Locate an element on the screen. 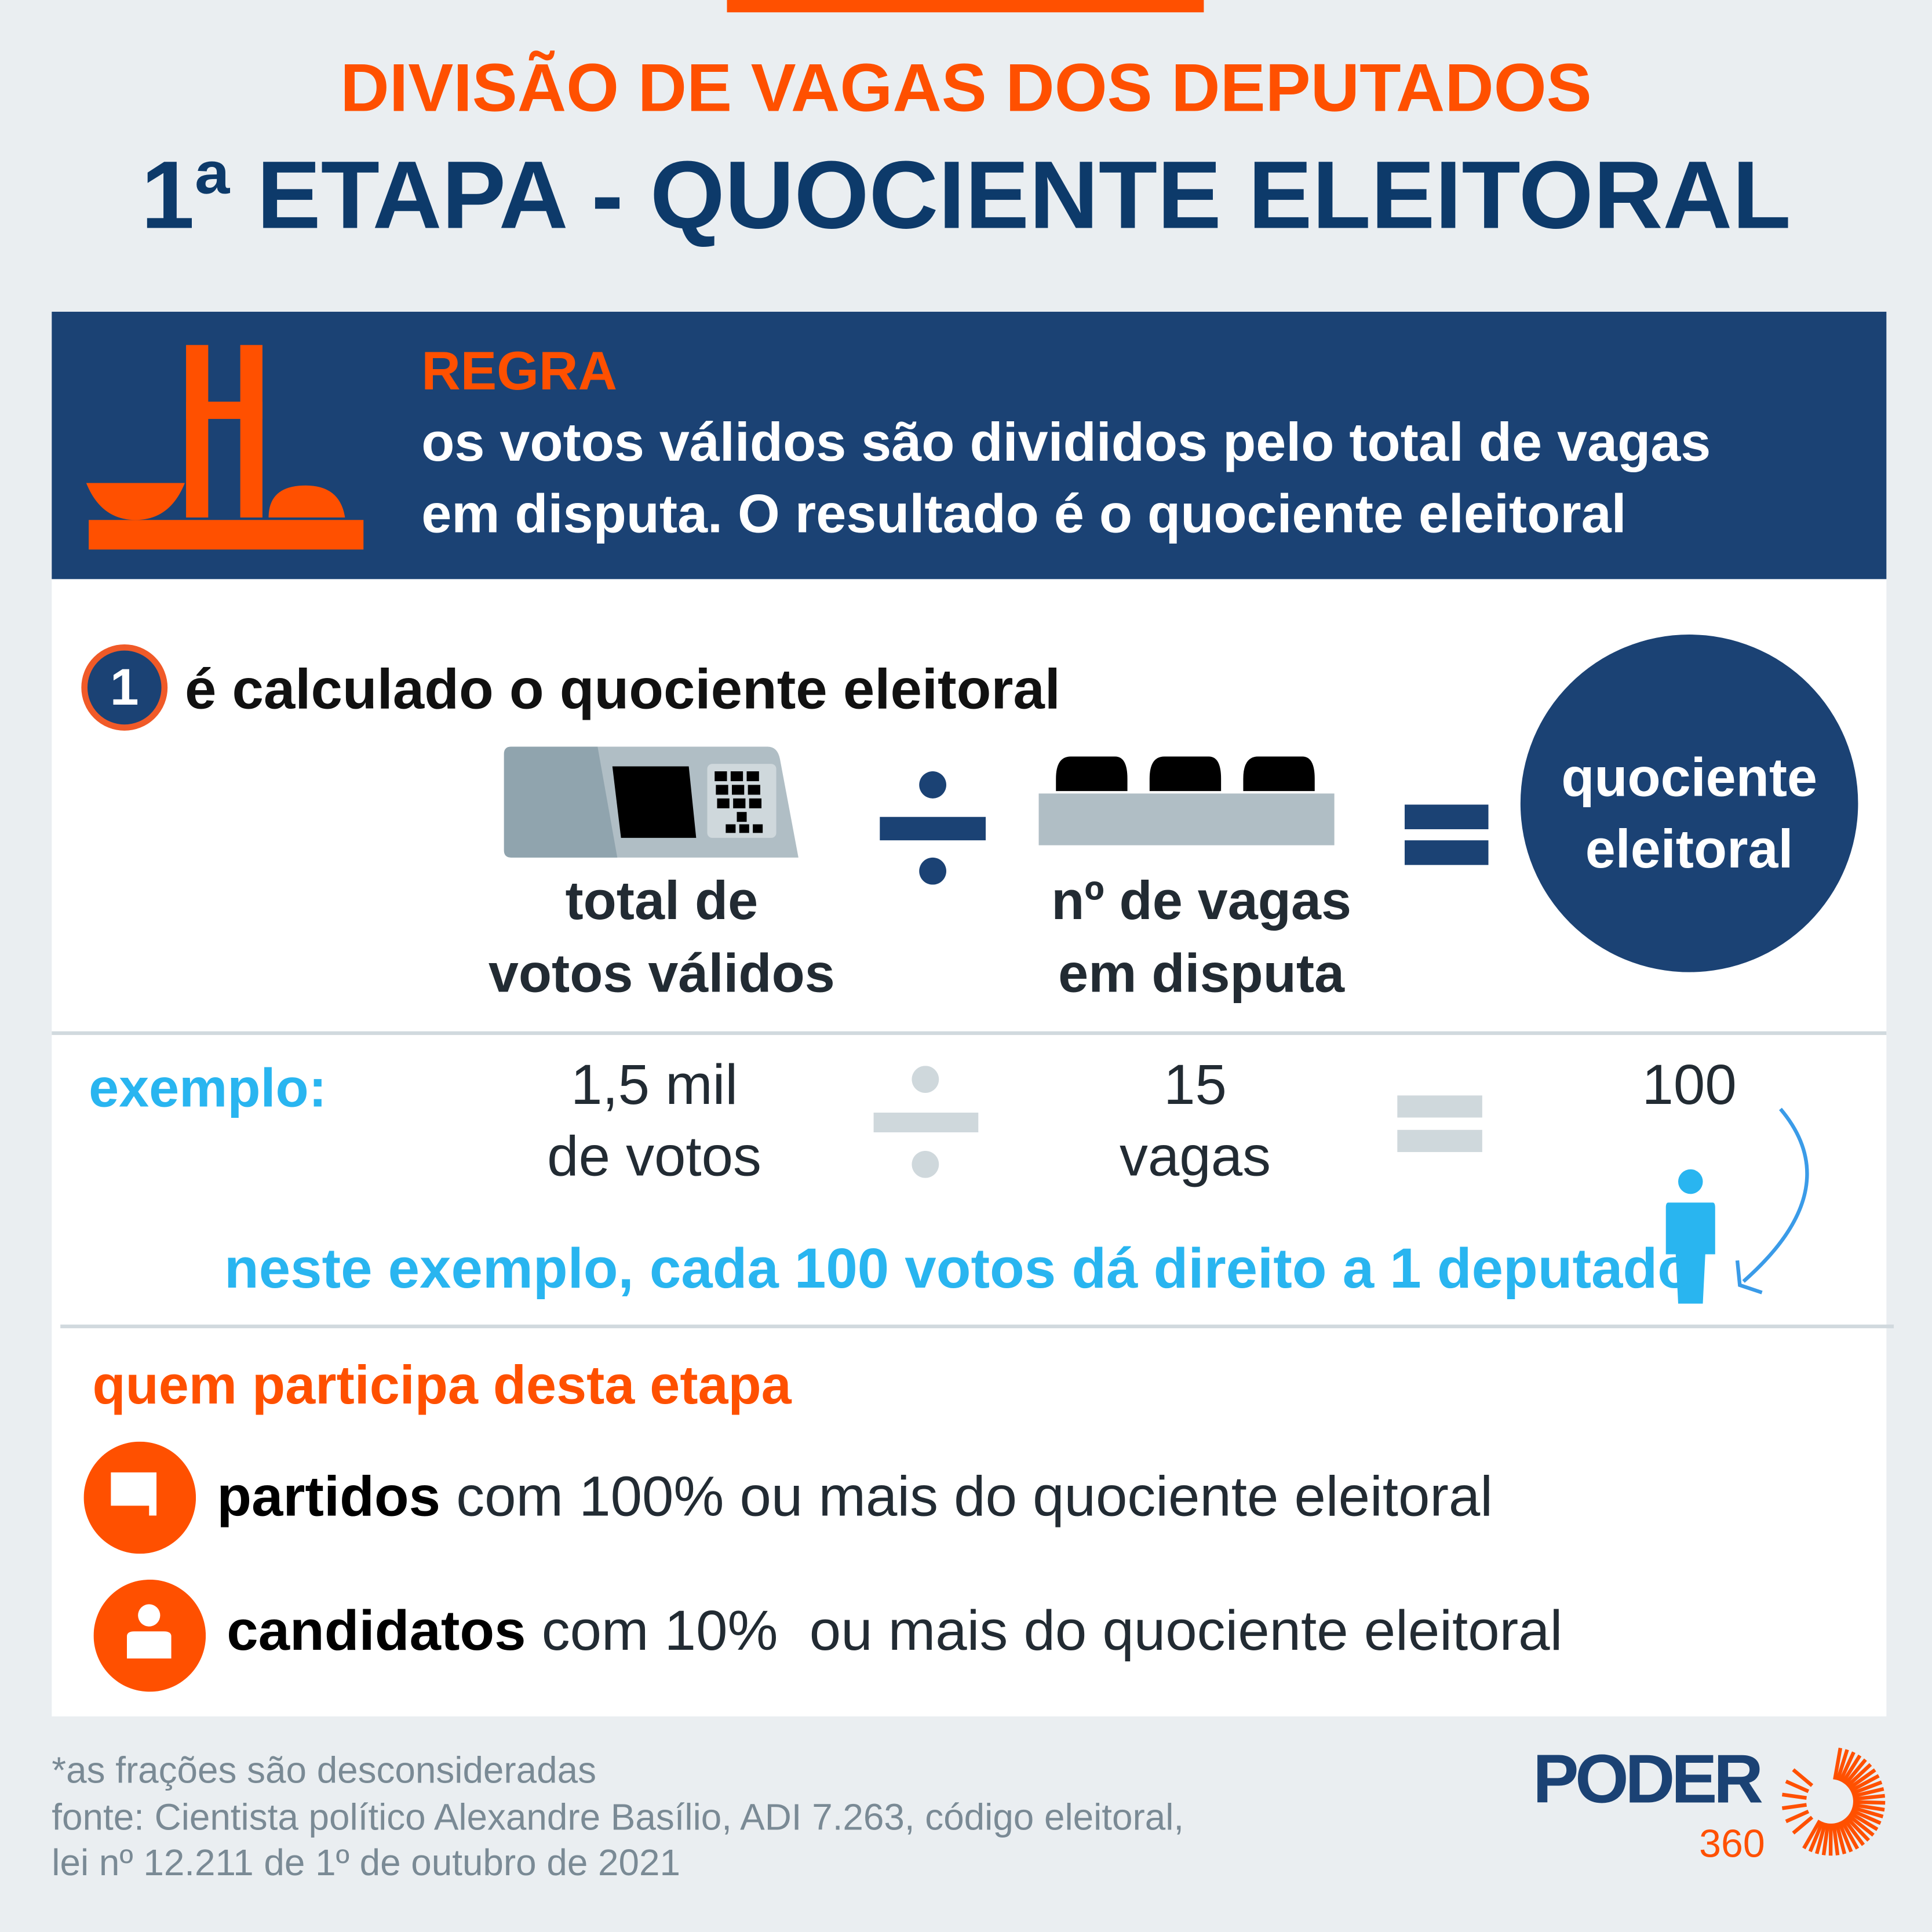 This screenshot has height=1932, width=1932. participant-parties-rest: com 100% ou mais do quociente eleitoral is located at coordinates (967, 1496).